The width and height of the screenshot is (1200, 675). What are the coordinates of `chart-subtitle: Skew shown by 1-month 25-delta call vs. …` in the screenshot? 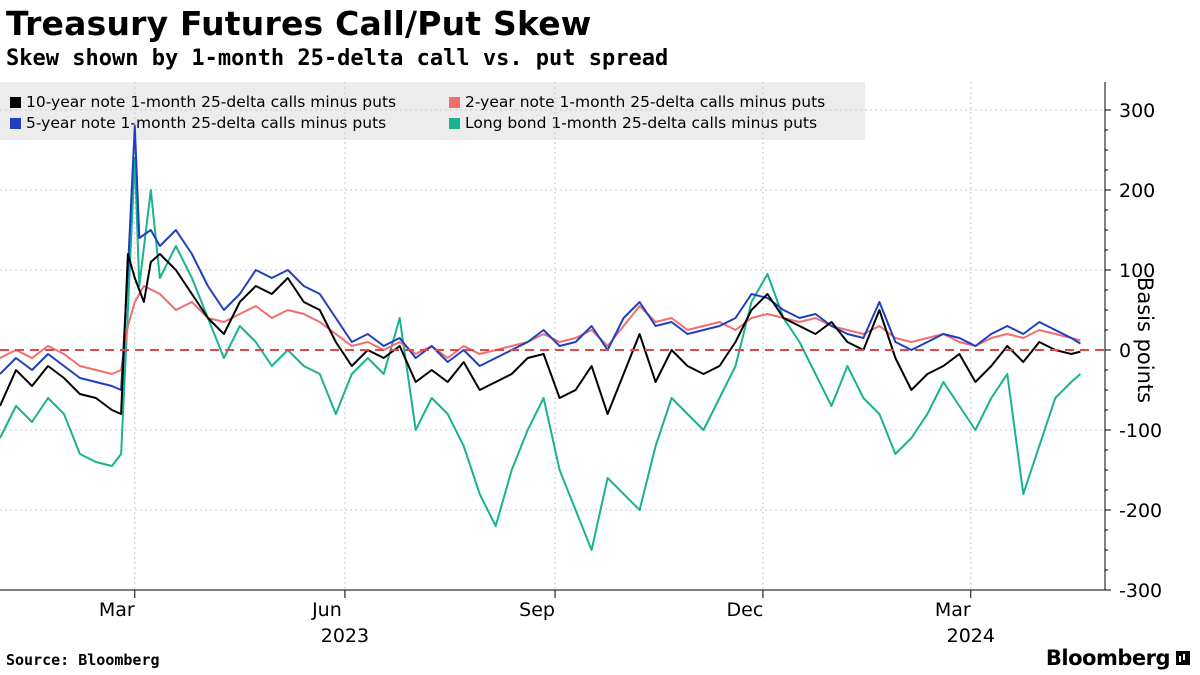 It's located at (337, 58).